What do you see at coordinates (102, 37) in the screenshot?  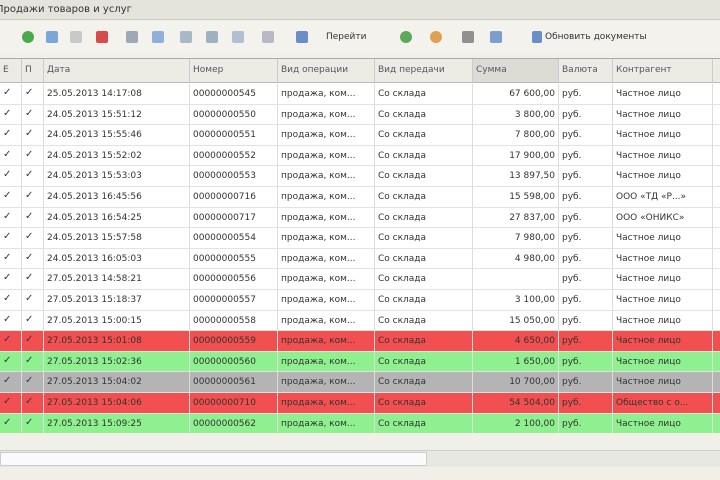 I see `icon-delete` at bounding box center [102, 37].